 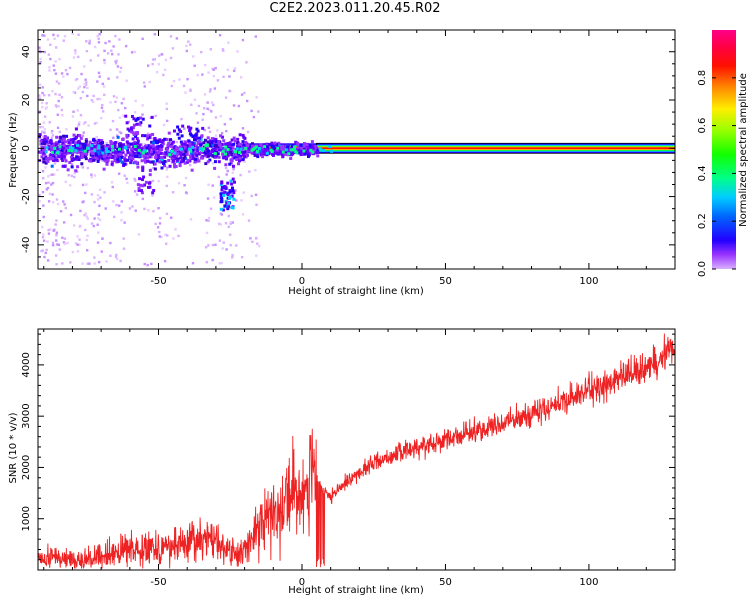 What do you see at coordinates (702, 78) in the screenshot?
I see `colorbar-tick-label: 0.8` at bounding box center [702, 78].